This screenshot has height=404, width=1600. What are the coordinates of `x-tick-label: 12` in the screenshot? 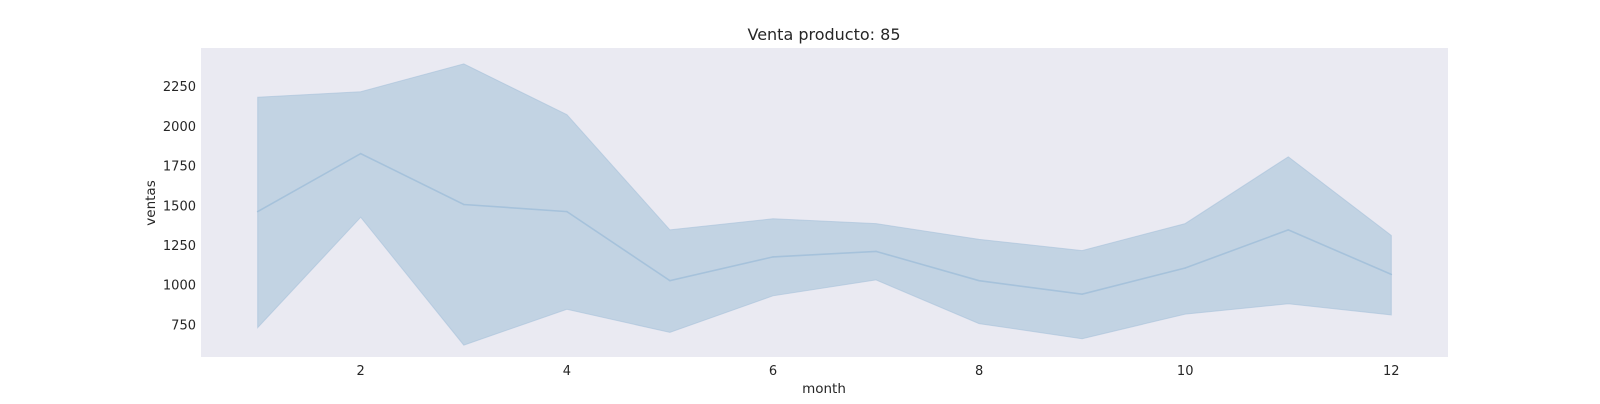 It's located at (1391, 371).